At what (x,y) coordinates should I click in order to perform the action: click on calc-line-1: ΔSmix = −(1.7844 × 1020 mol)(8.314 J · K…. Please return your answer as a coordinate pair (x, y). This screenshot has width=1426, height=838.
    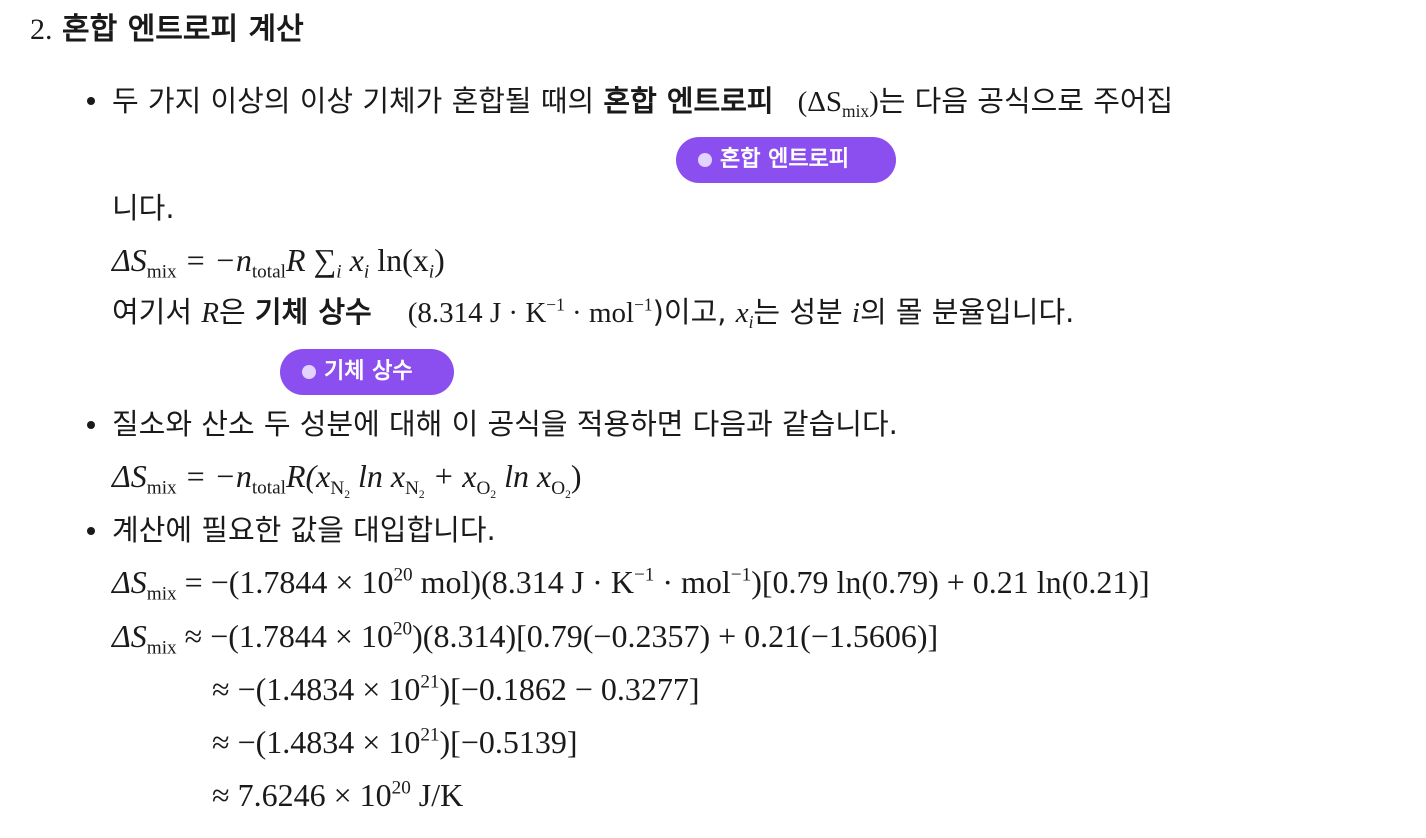
    Looking at the image, I should click on (631, 584).